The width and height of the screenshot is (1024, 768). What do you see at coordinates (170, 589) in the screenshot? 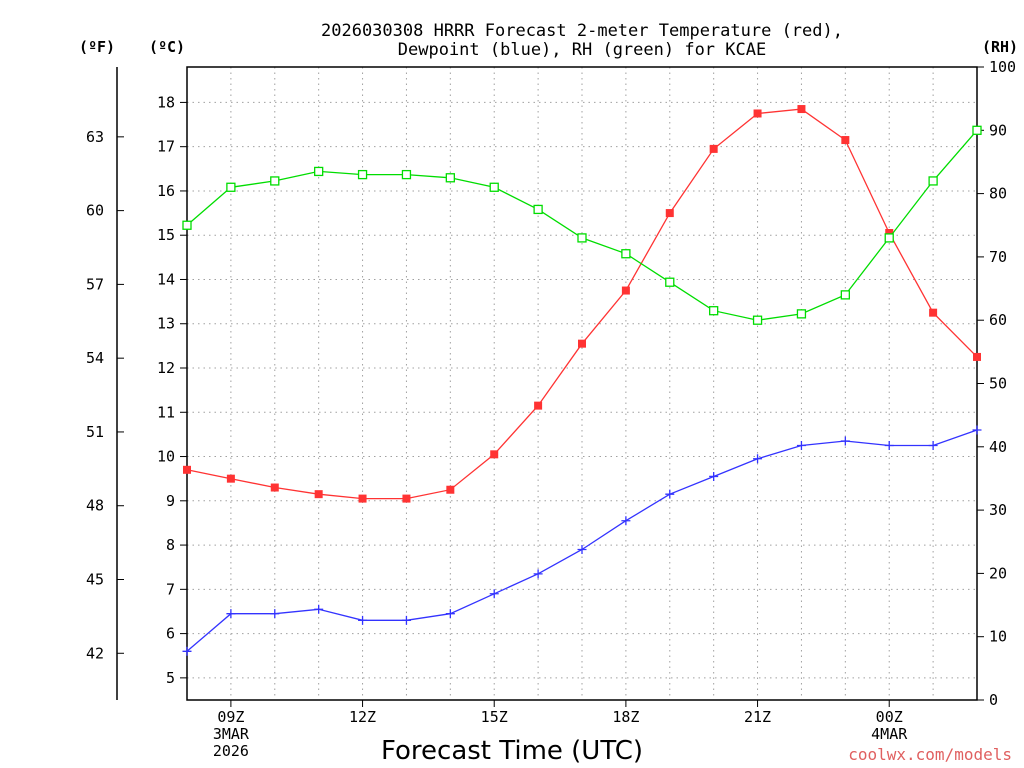
I see `celsius-tick-label: 7` at bounding box center [170, 589].